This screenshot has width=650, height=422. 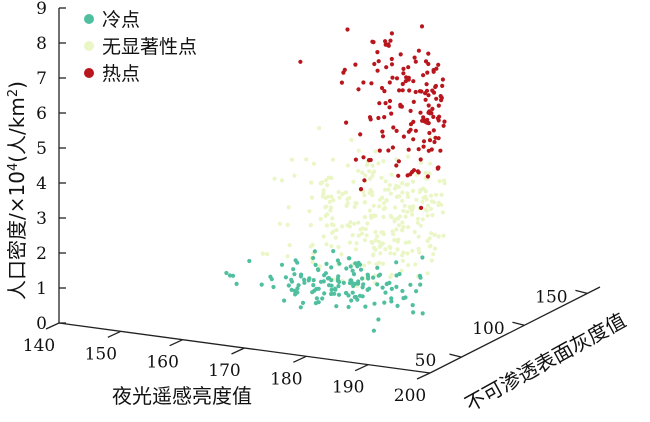 I want to click on z-tick-label: 3, so click(x=41, y=219).